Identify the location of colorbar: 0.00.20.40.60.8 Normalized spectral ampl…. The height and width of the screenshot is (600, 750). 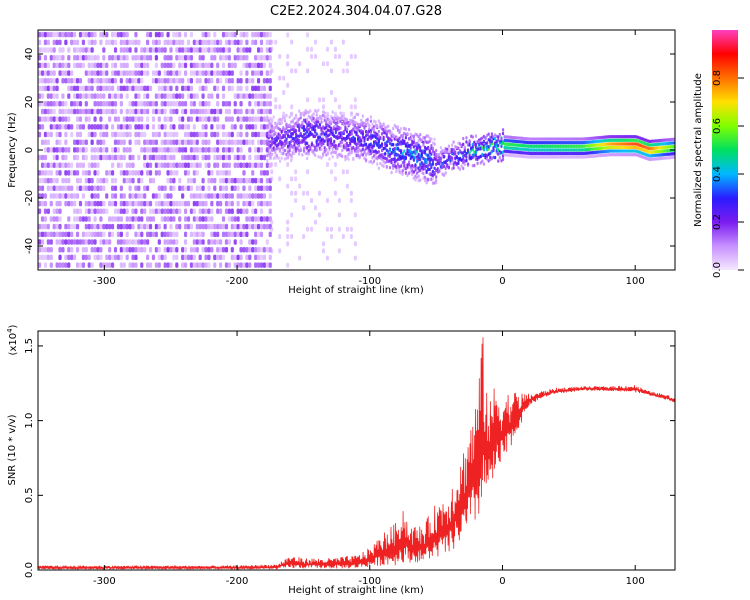
(718, 154).